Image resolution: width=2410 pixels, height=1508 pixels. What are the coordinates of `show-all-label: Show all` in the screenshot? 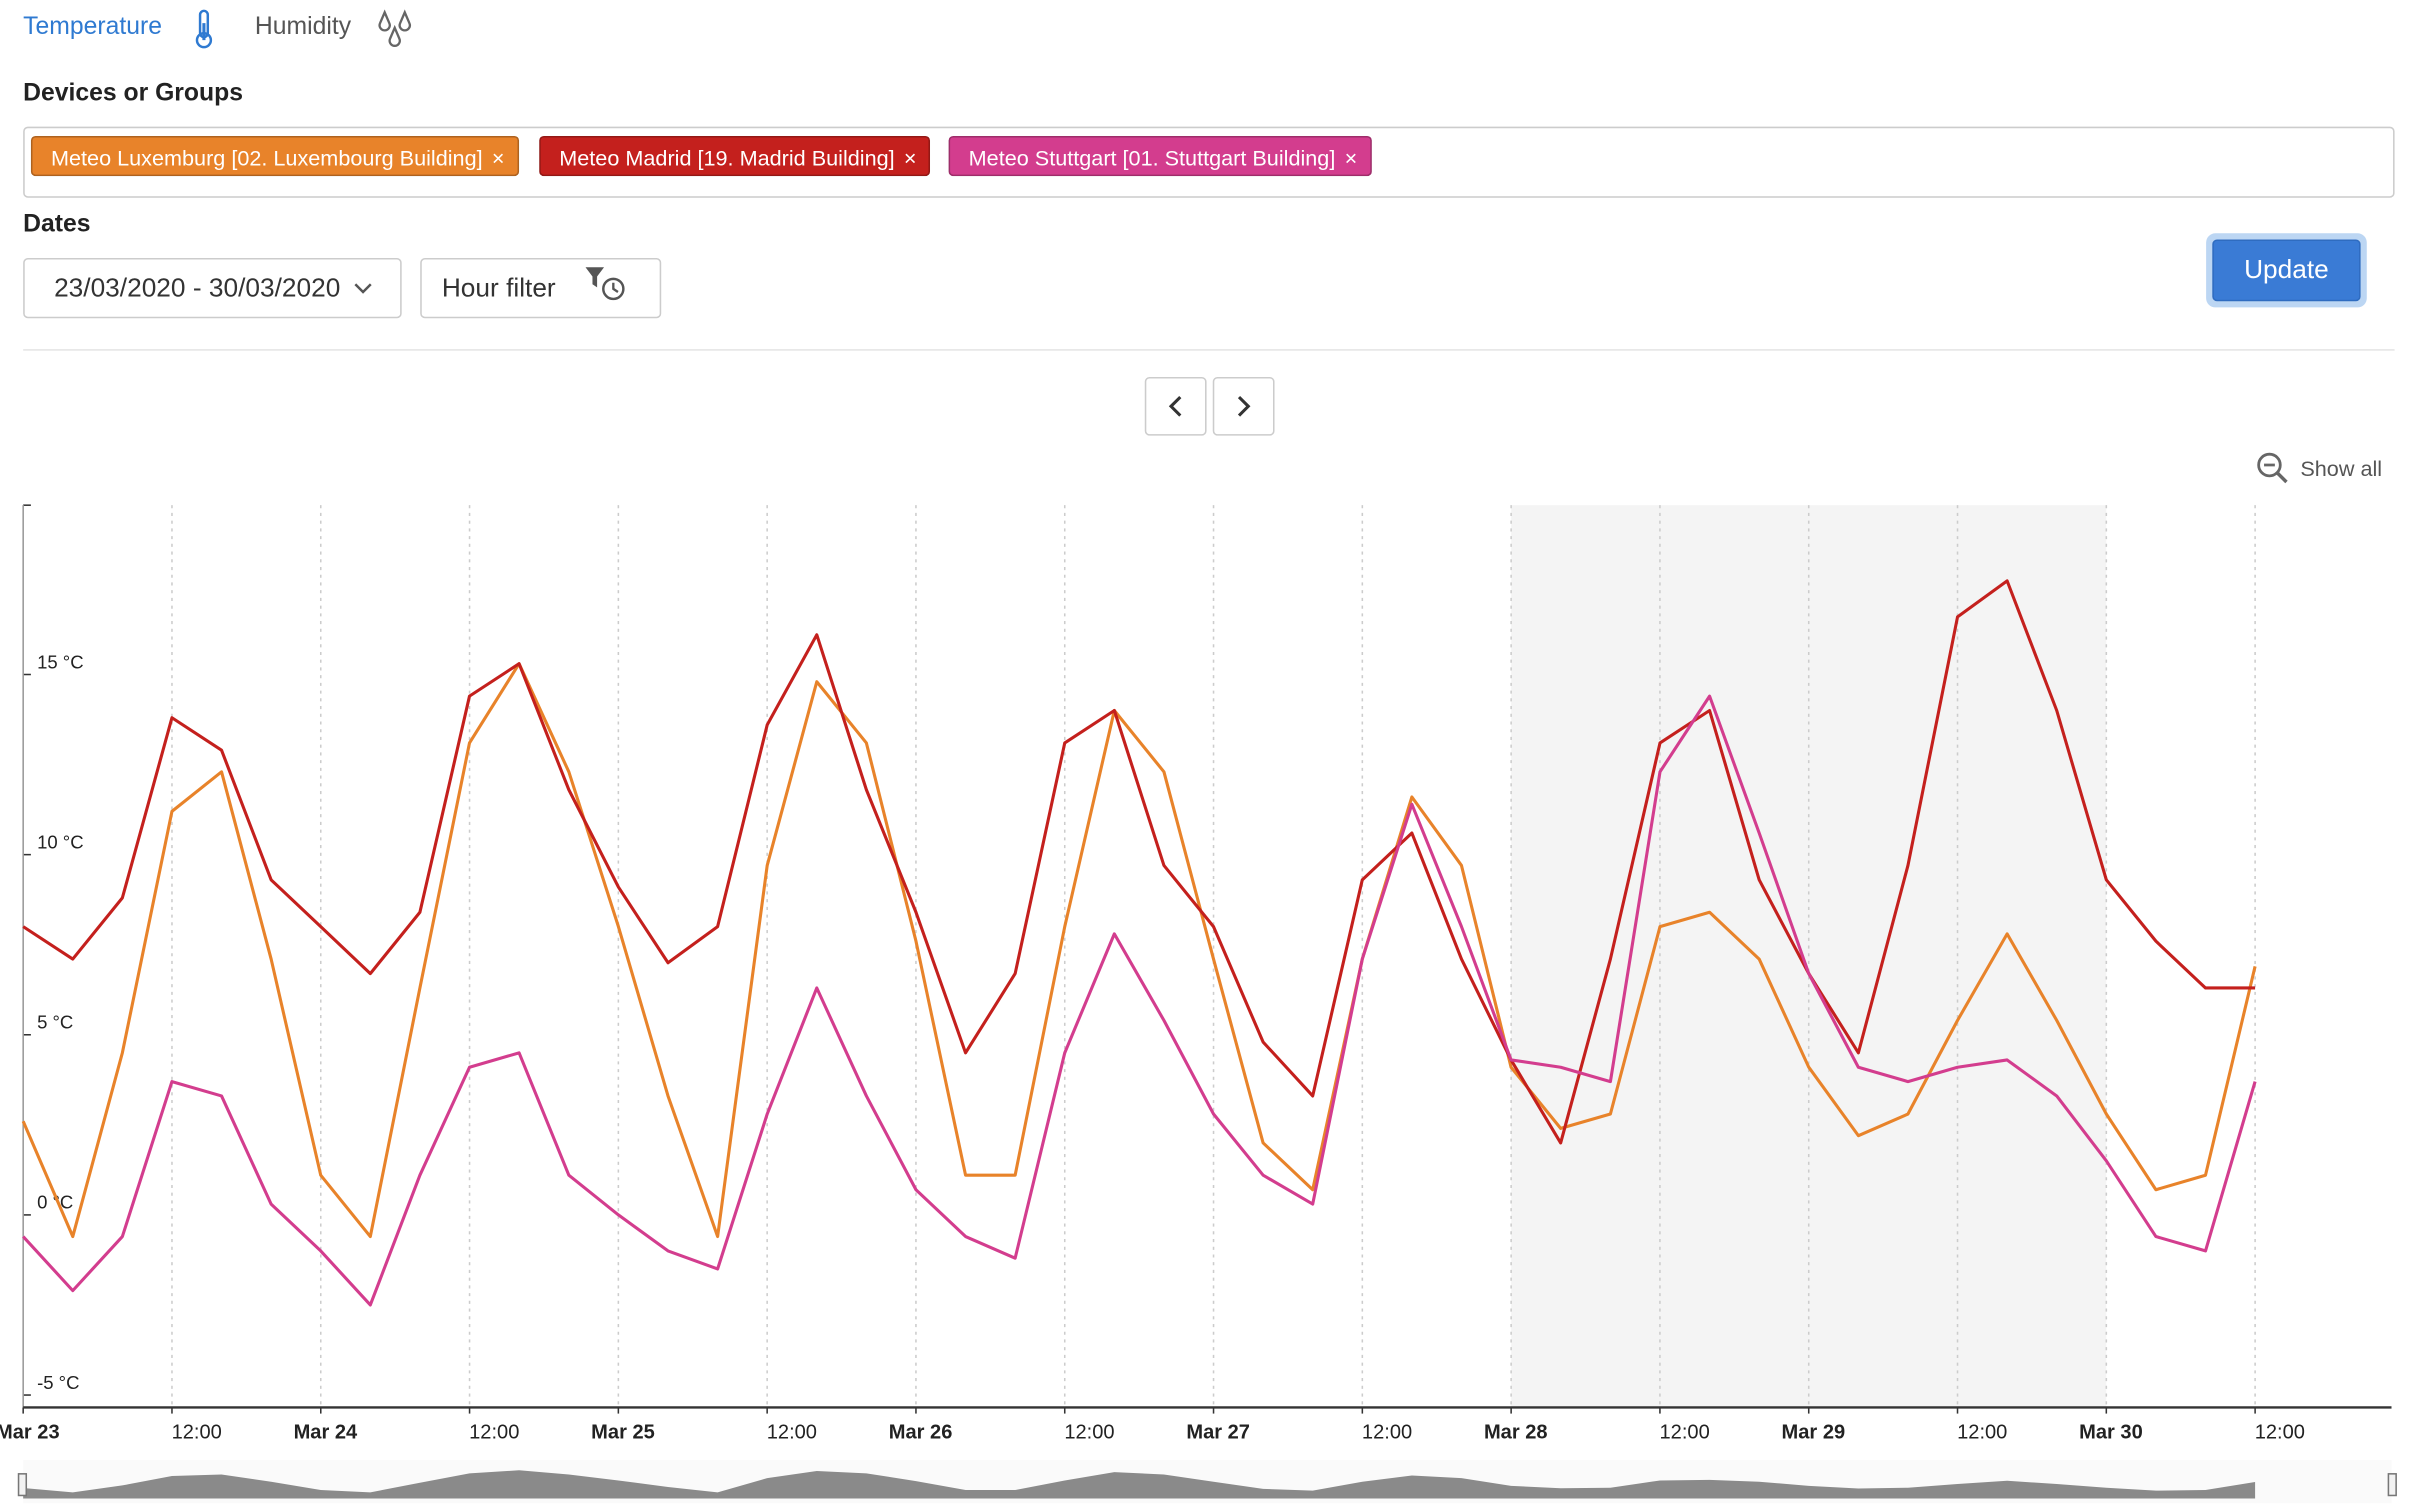 It's located at (2341, 468).